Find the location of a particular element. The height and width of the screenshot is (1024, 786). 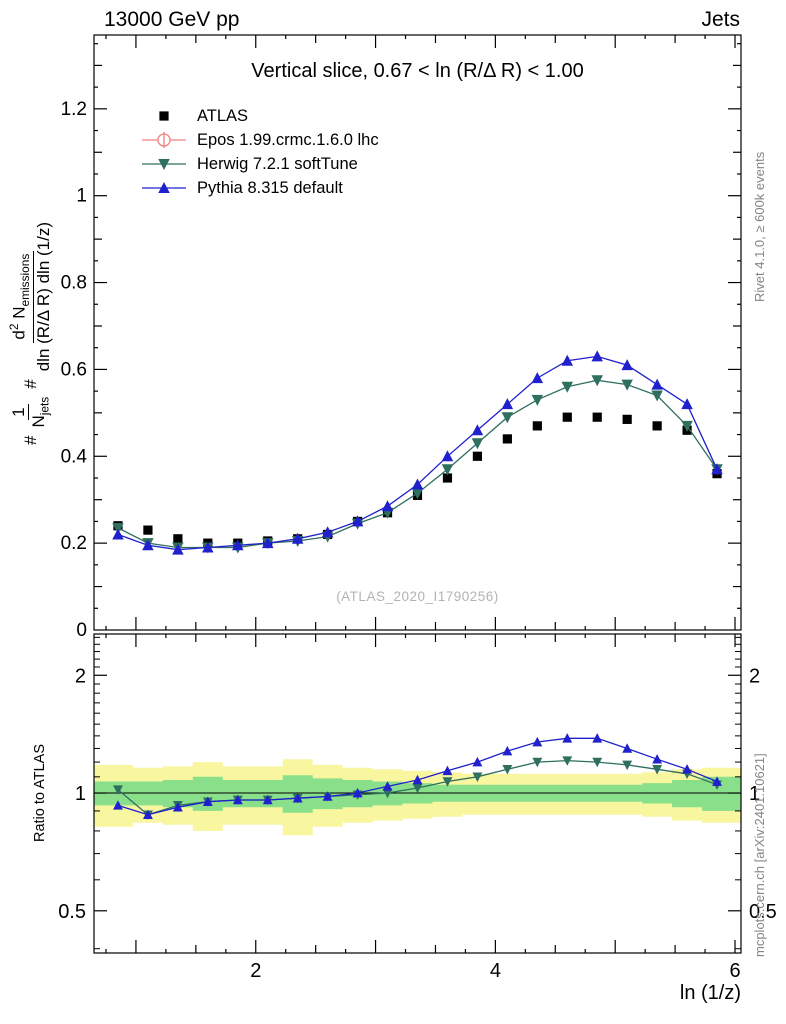

legend-item-herwig: Herwig 7.2.1 softTune is located at coordinates (259, 164).